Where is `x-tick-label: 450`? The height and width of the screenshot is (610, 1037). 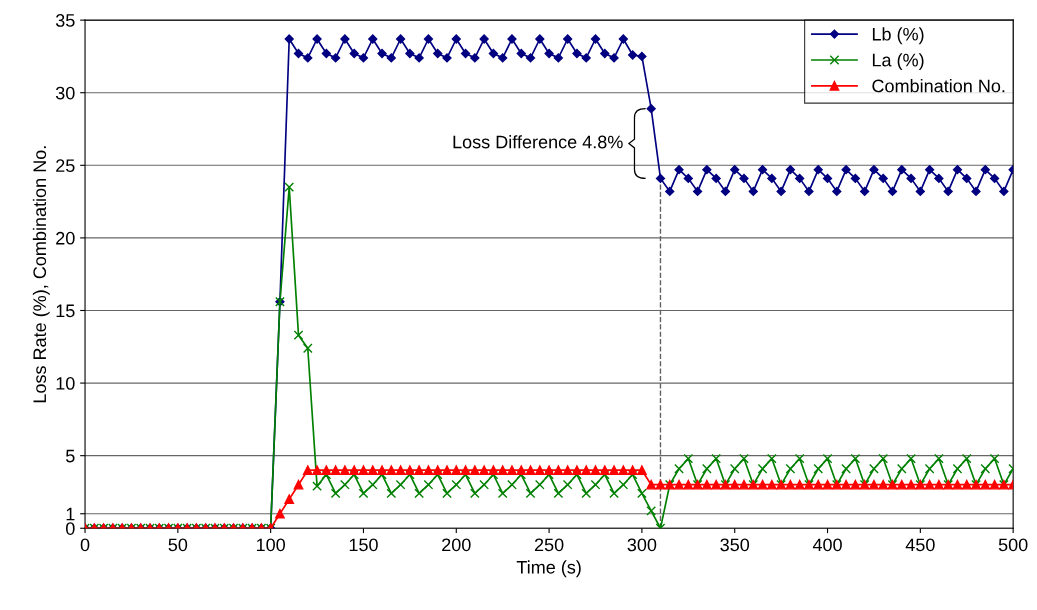 x-tick-label: 450 is located at coordinates (920, 545).